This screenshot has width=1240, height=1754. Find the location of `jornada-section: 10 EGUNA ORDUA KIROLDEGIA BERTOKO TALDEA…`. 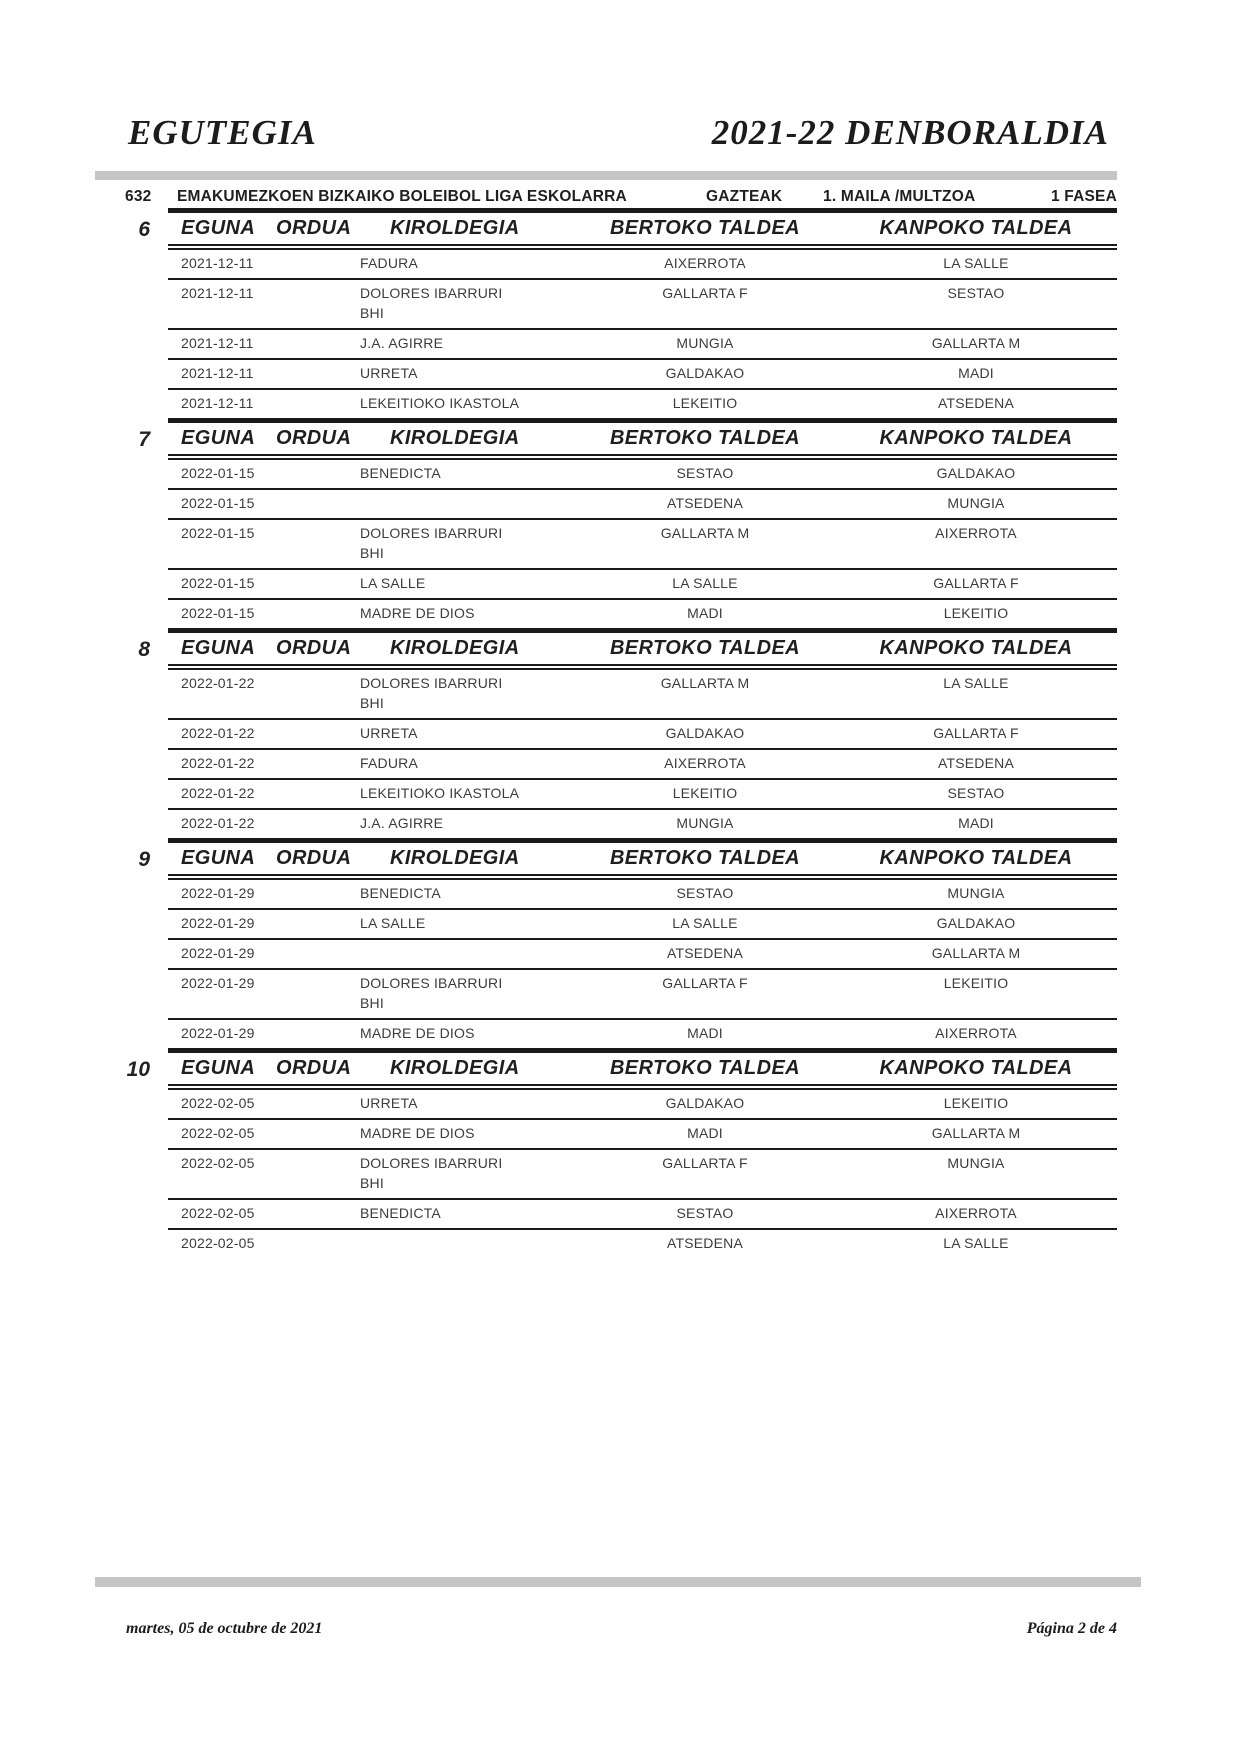

jornada-section: 10 EGUNA ORDUA KIROLDEGIA BERTOKO TALDEA… is located at coordinates (614, 1153).